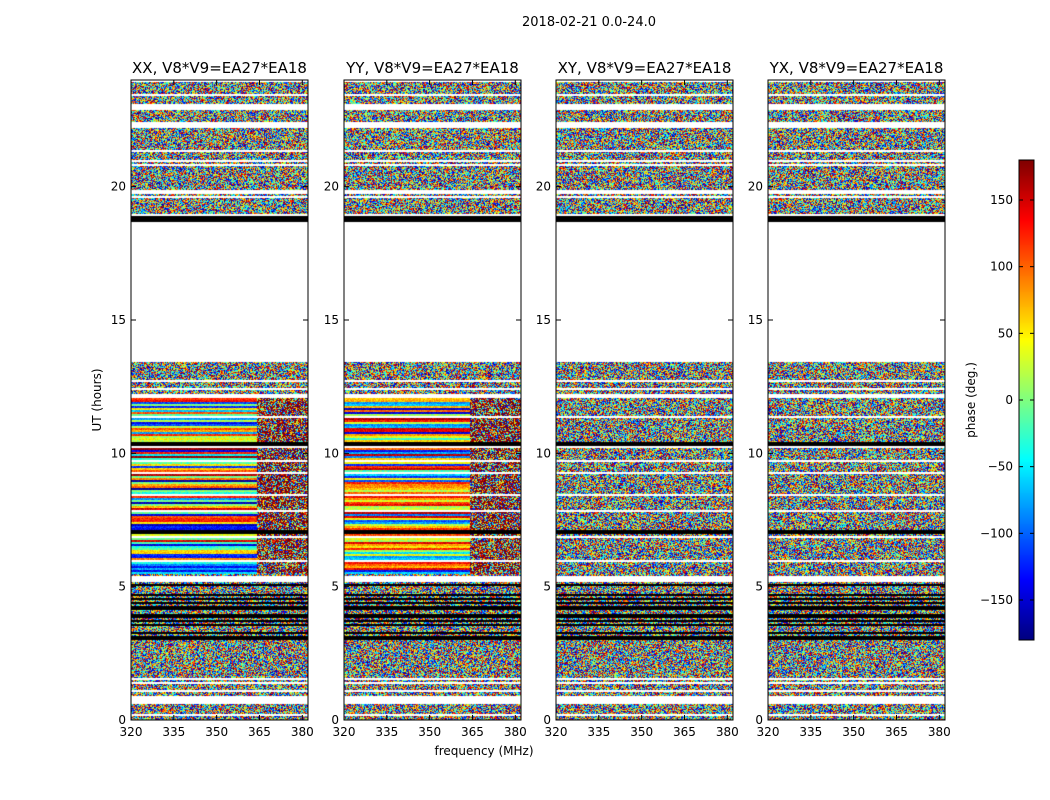  I want to click on x-axis-label: frequency (MHz), so click(483, 751).